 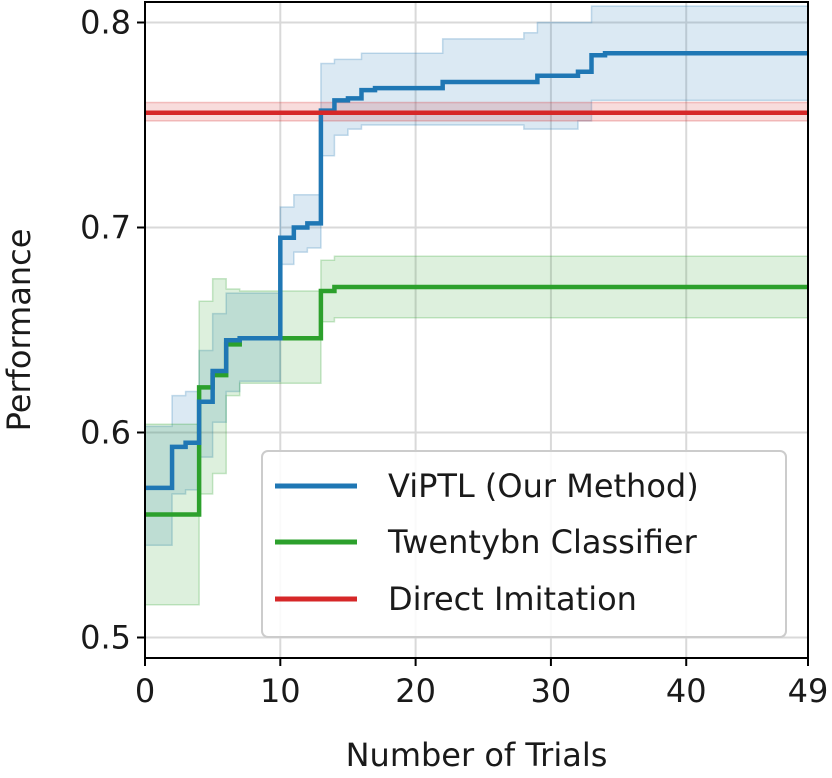 I want to click on x-tick-label: 49, so click(x=808, y=691).